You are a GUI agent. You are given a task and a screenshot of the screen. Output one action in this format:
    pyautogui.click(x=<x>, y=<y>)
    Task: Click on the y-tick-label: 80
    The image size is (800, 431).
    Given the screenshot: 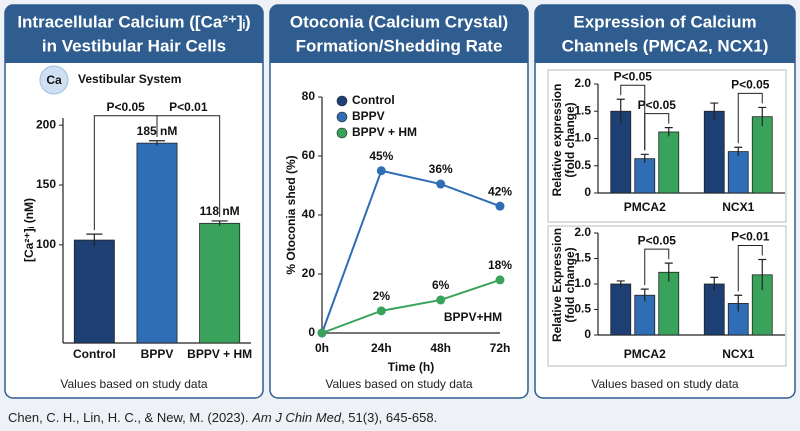 What is the action you would take?
    pyautogui.click(x=309, y=96)
    